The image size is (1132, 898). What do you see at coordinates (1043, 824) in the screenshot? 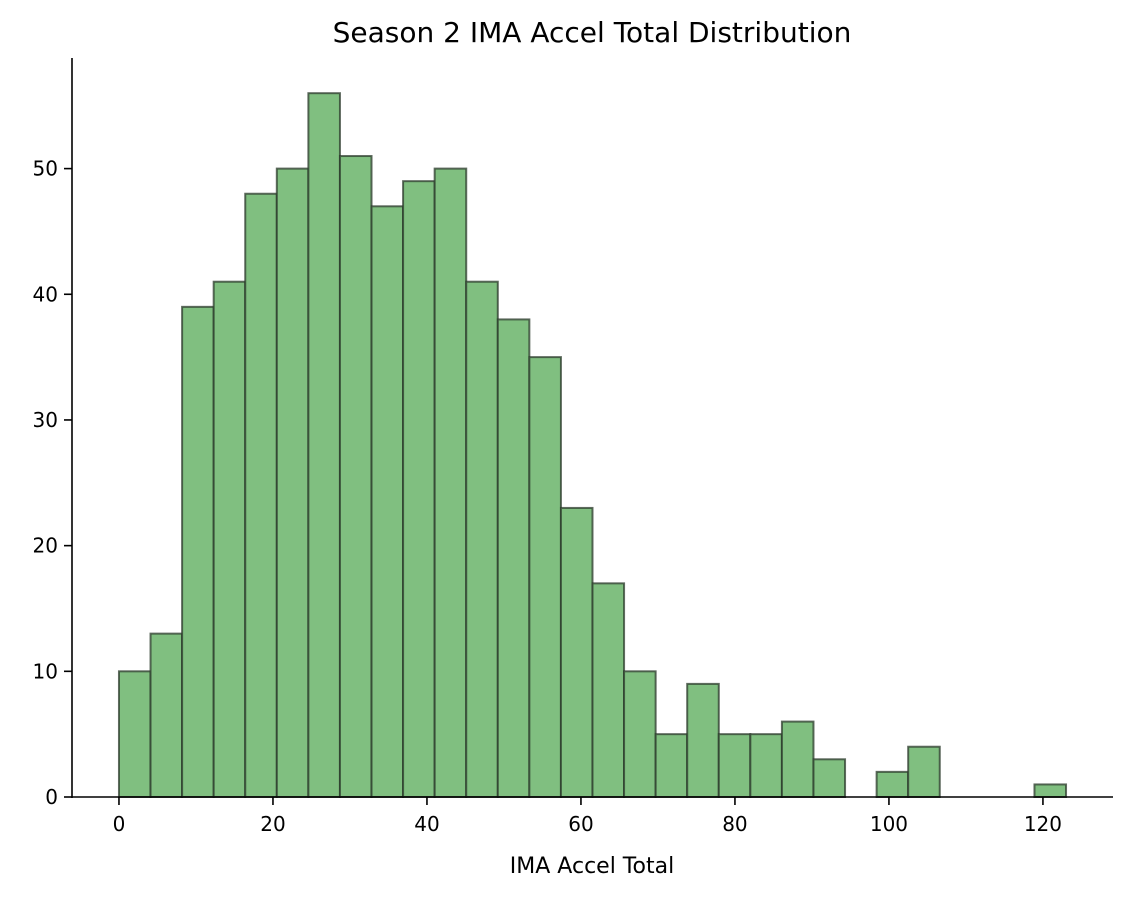
I see `x-tick-label: 120` at bounding box center [1043, 824].